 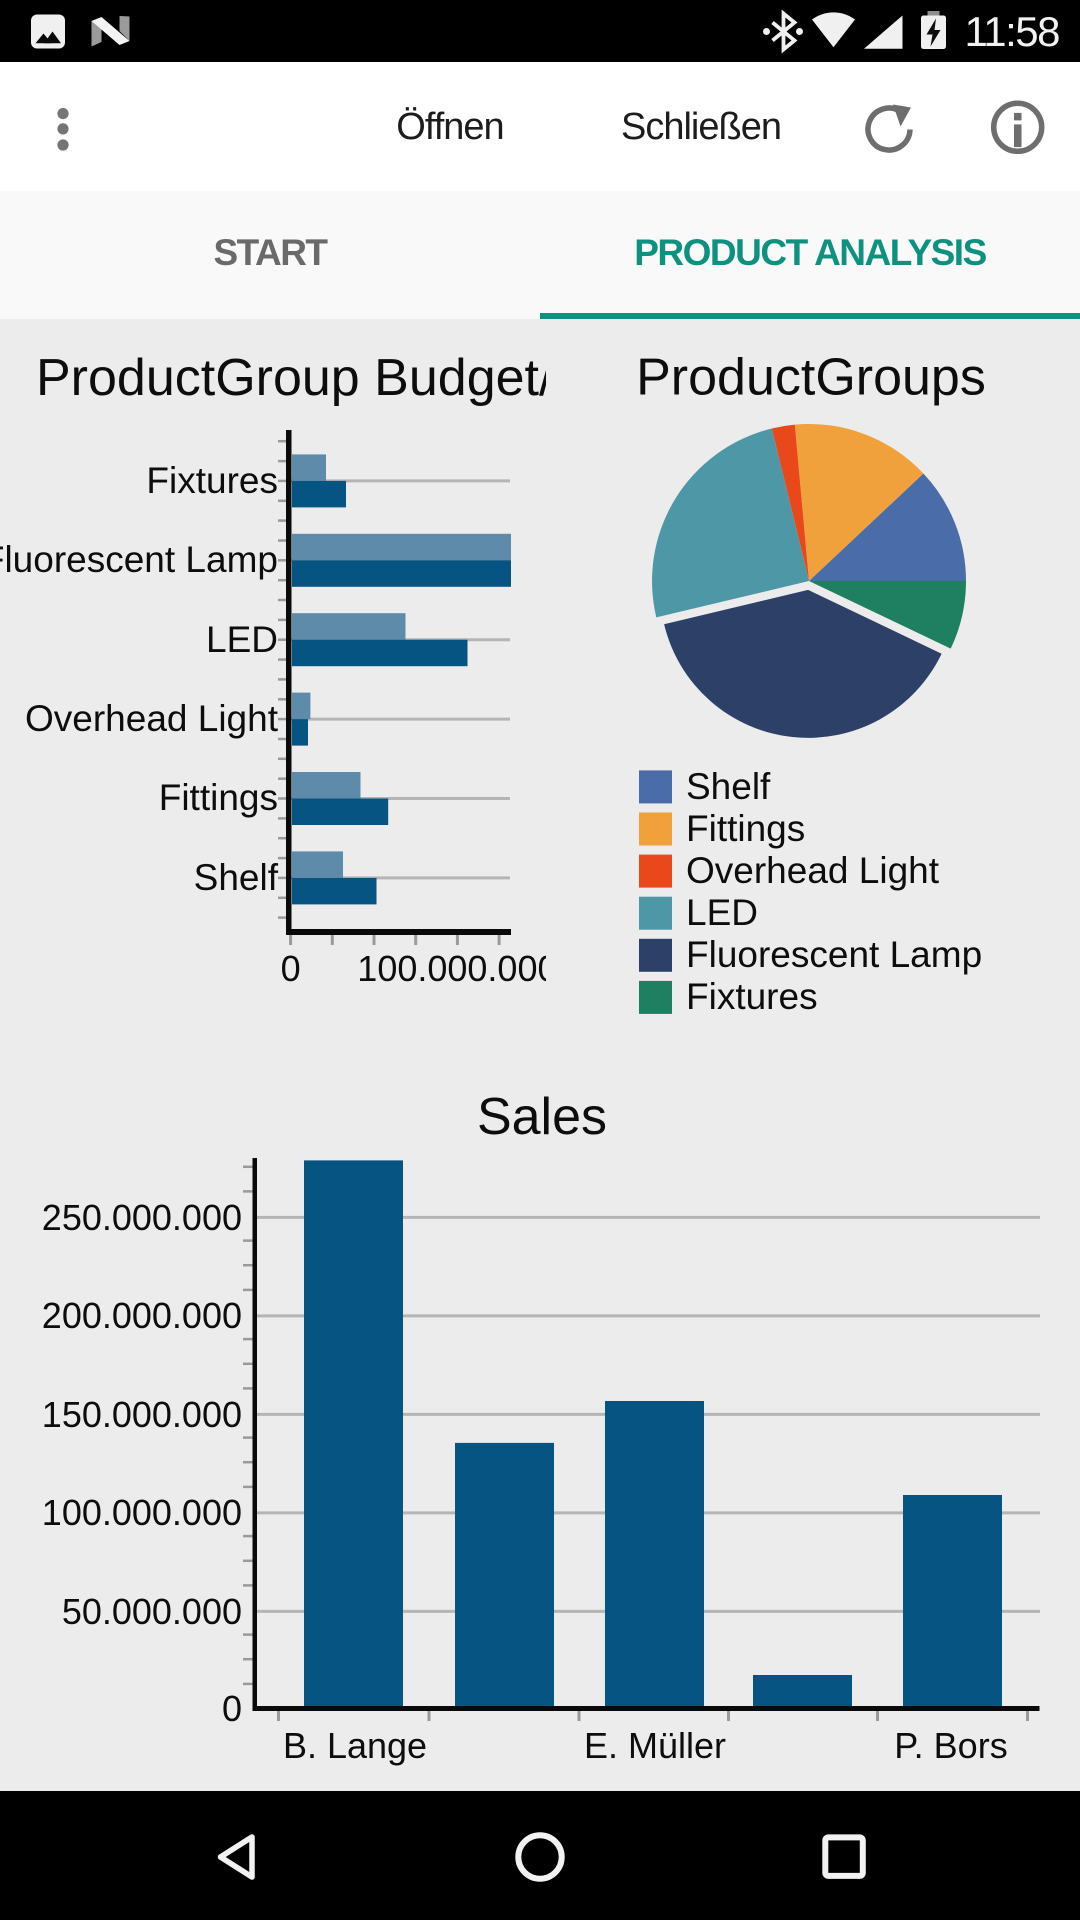 I want to click on svg-text: 250.000.000, so click(x=142, y=1217).